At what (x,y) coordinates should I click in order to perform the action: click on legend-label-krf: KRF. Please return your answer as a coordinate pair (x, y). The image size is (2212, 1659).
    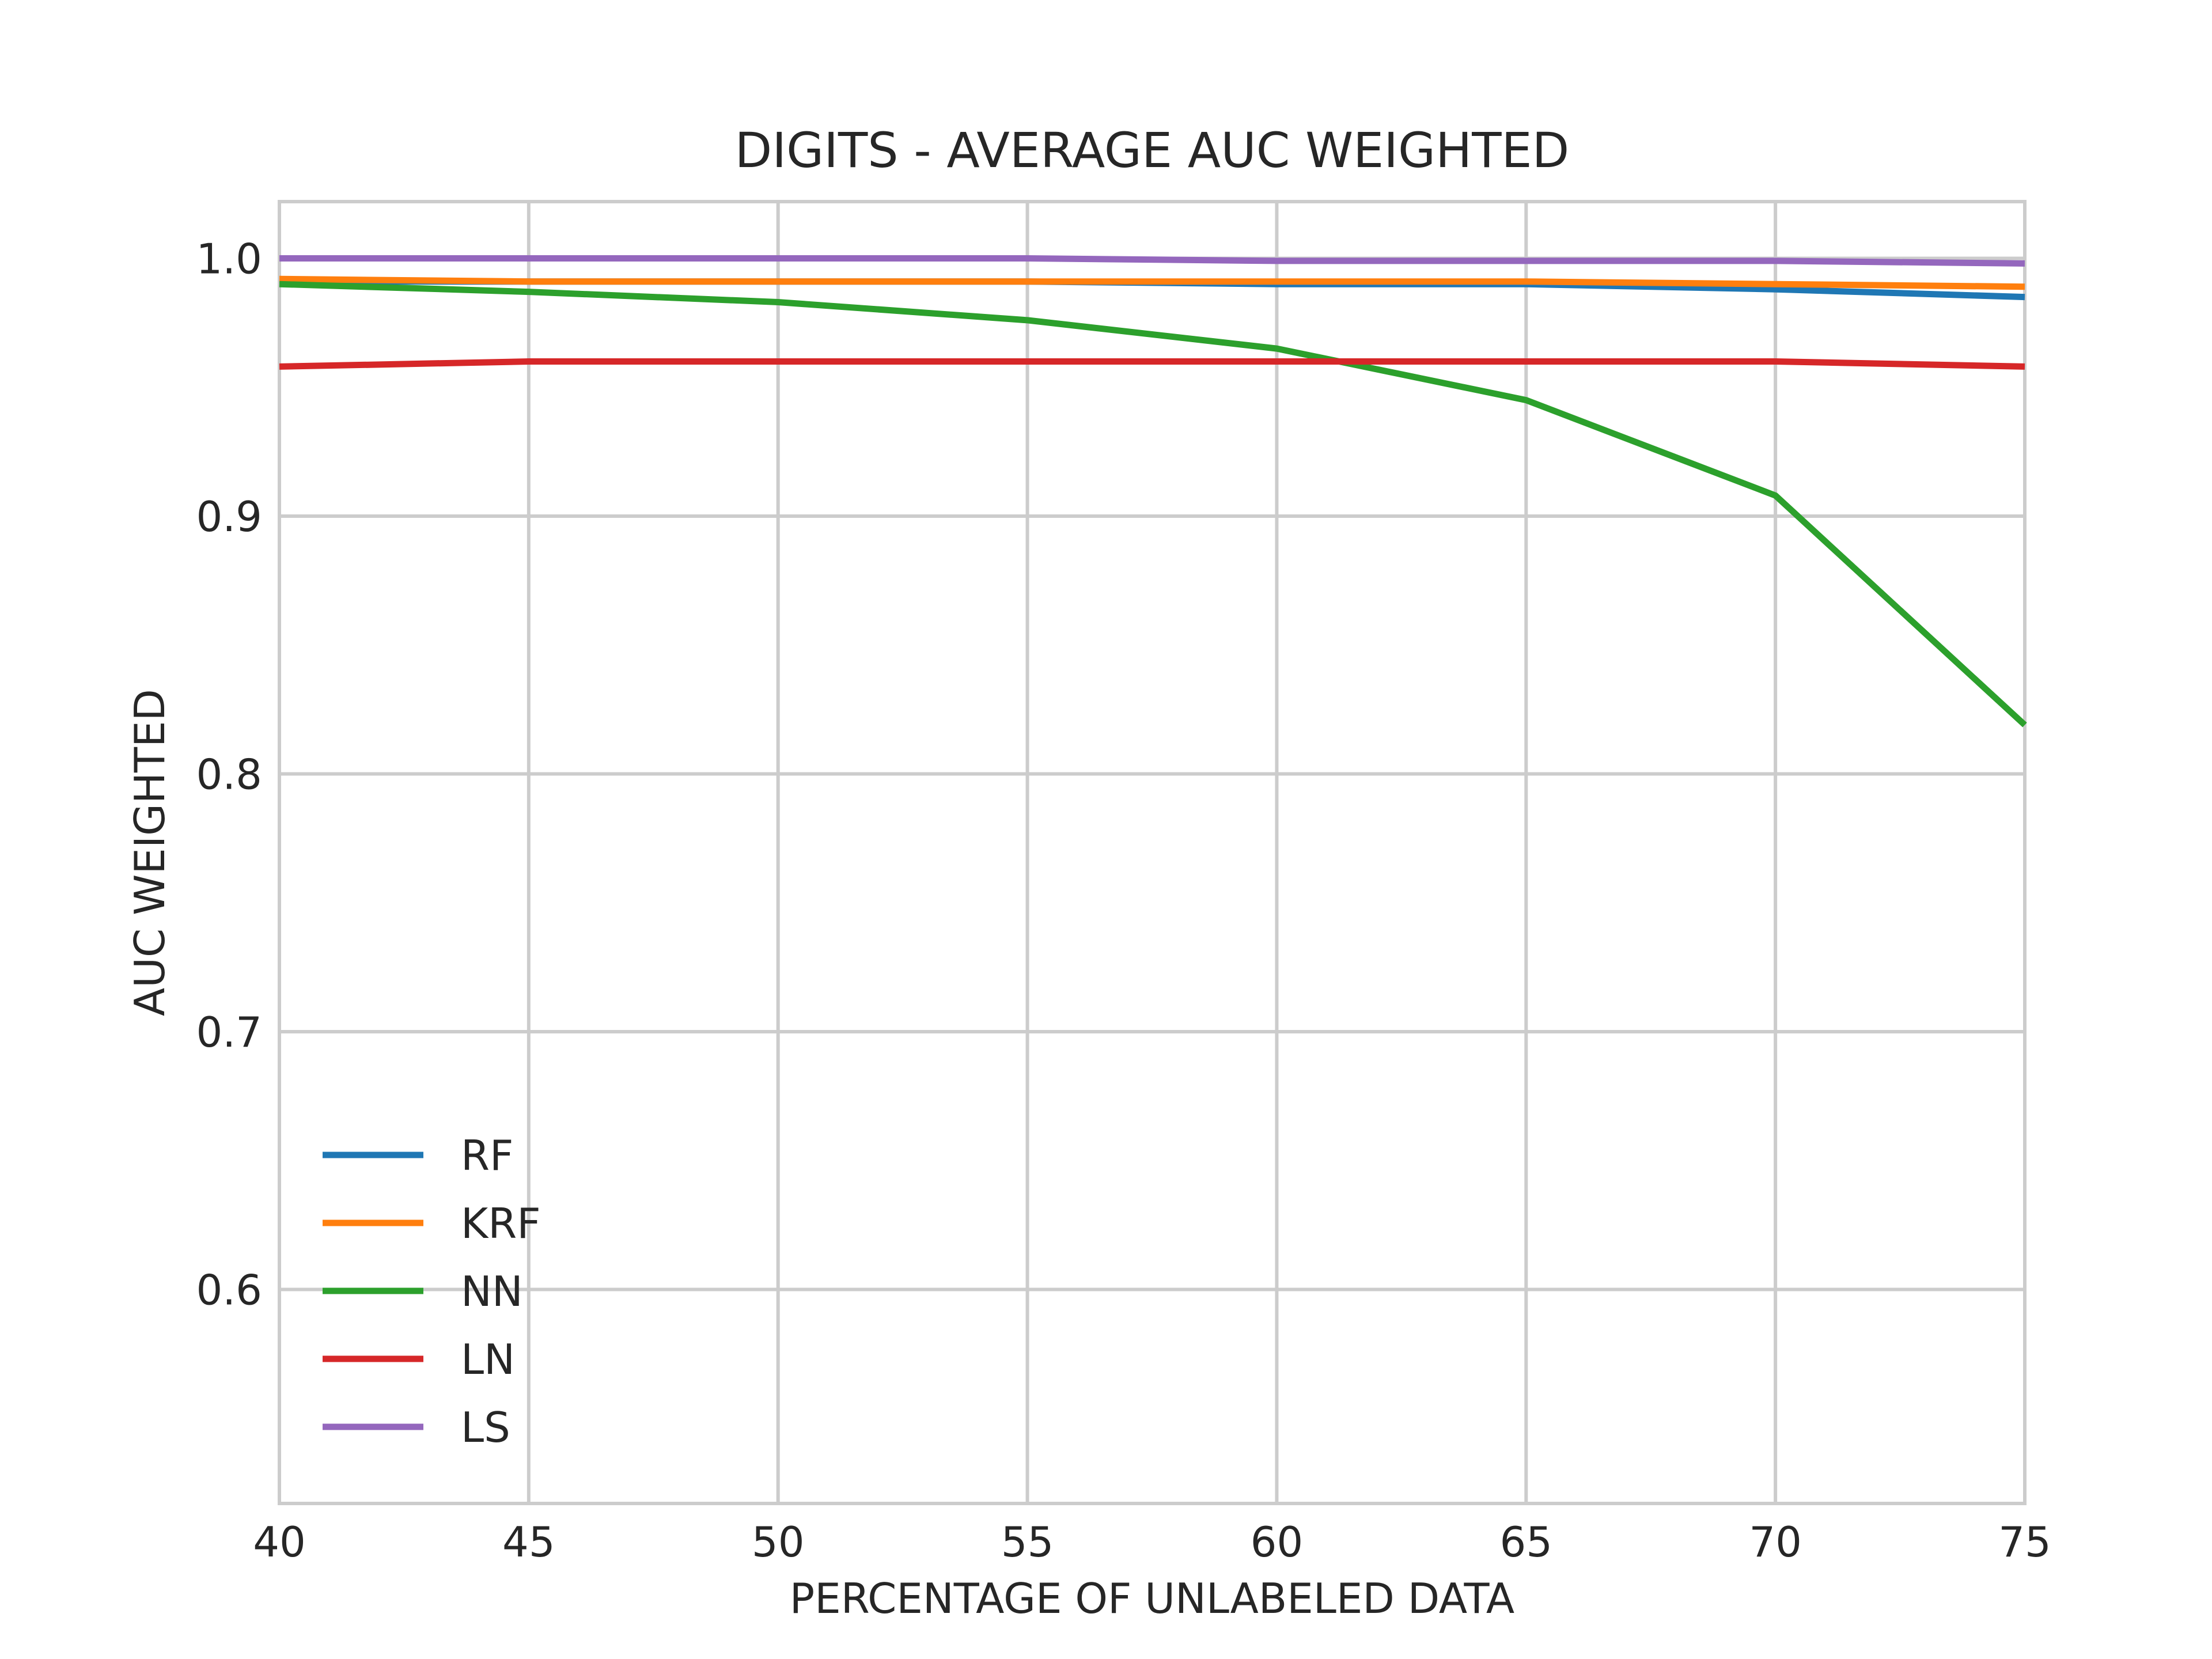
    Looking at the image, I should click on (501, 1223).